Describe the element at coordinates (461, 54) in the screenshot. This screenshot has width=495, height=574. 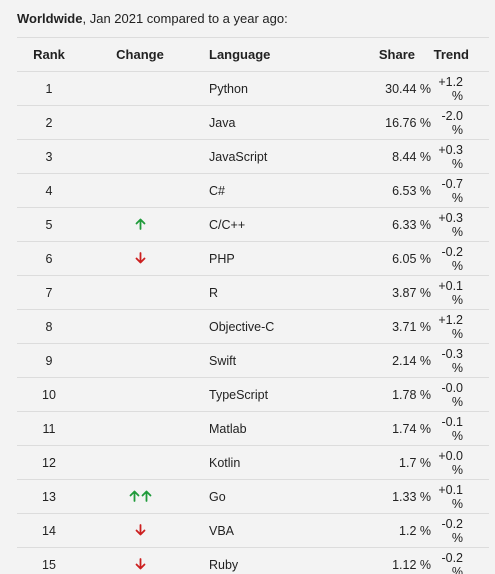
I see `column-header-trend: Trend` at that location.